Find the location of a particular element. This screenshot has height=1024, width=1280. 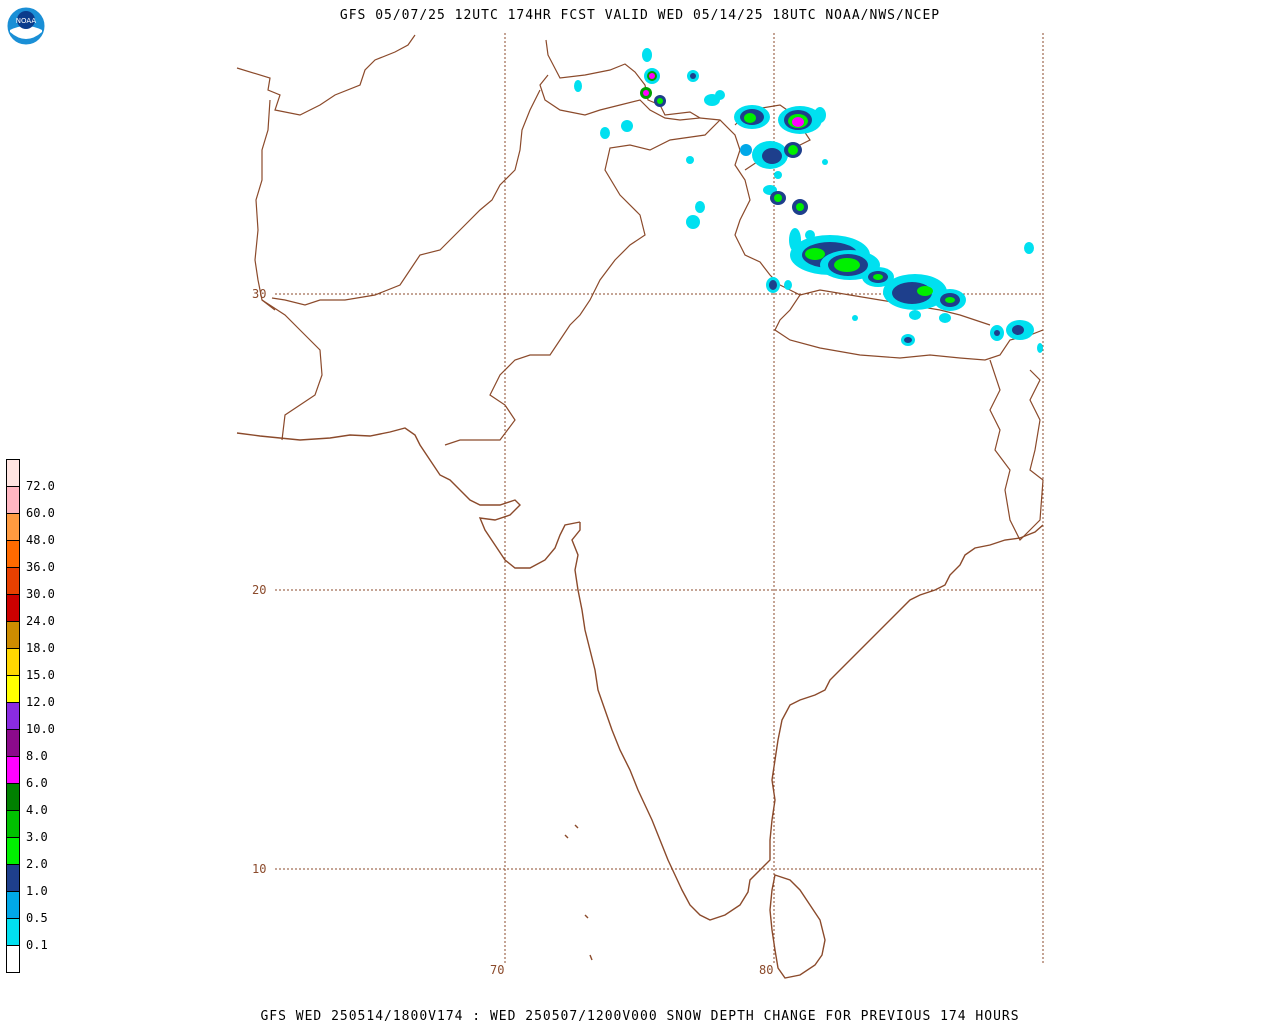

coast-makran is located at coordinates (408, 498).